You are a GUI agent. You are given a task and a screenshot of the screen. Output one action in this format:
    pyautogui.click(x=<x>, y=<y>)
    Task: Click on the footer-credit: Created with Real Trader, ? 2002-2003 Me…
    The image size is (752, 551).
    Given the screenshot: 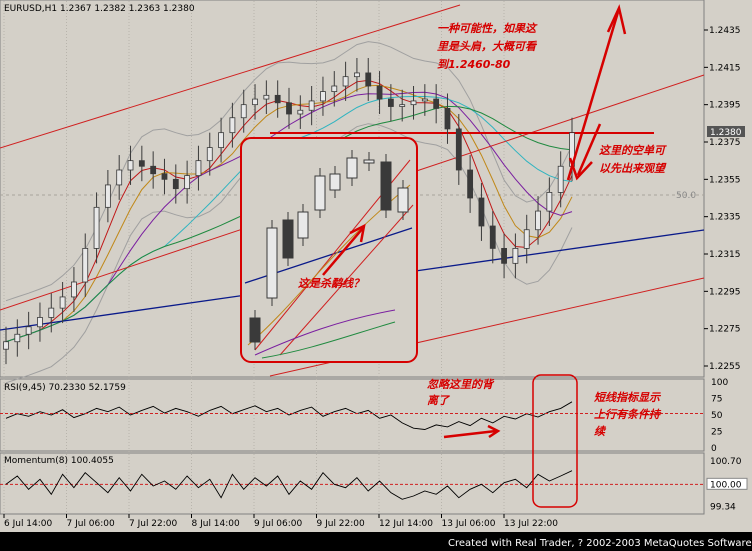 What is the action you would take?
    pyautogui.click(x=600, y=543)
    